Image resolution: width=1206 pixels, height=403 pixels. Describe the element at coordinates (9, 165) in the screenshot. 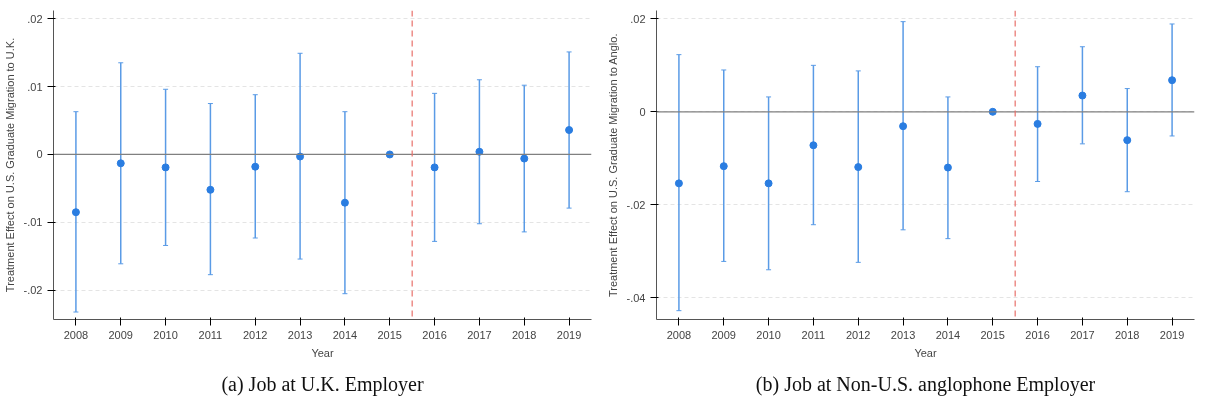

I see `y-axis-title: Treatment Effect on U.S. Graduate Migration to U.K.` at that location.